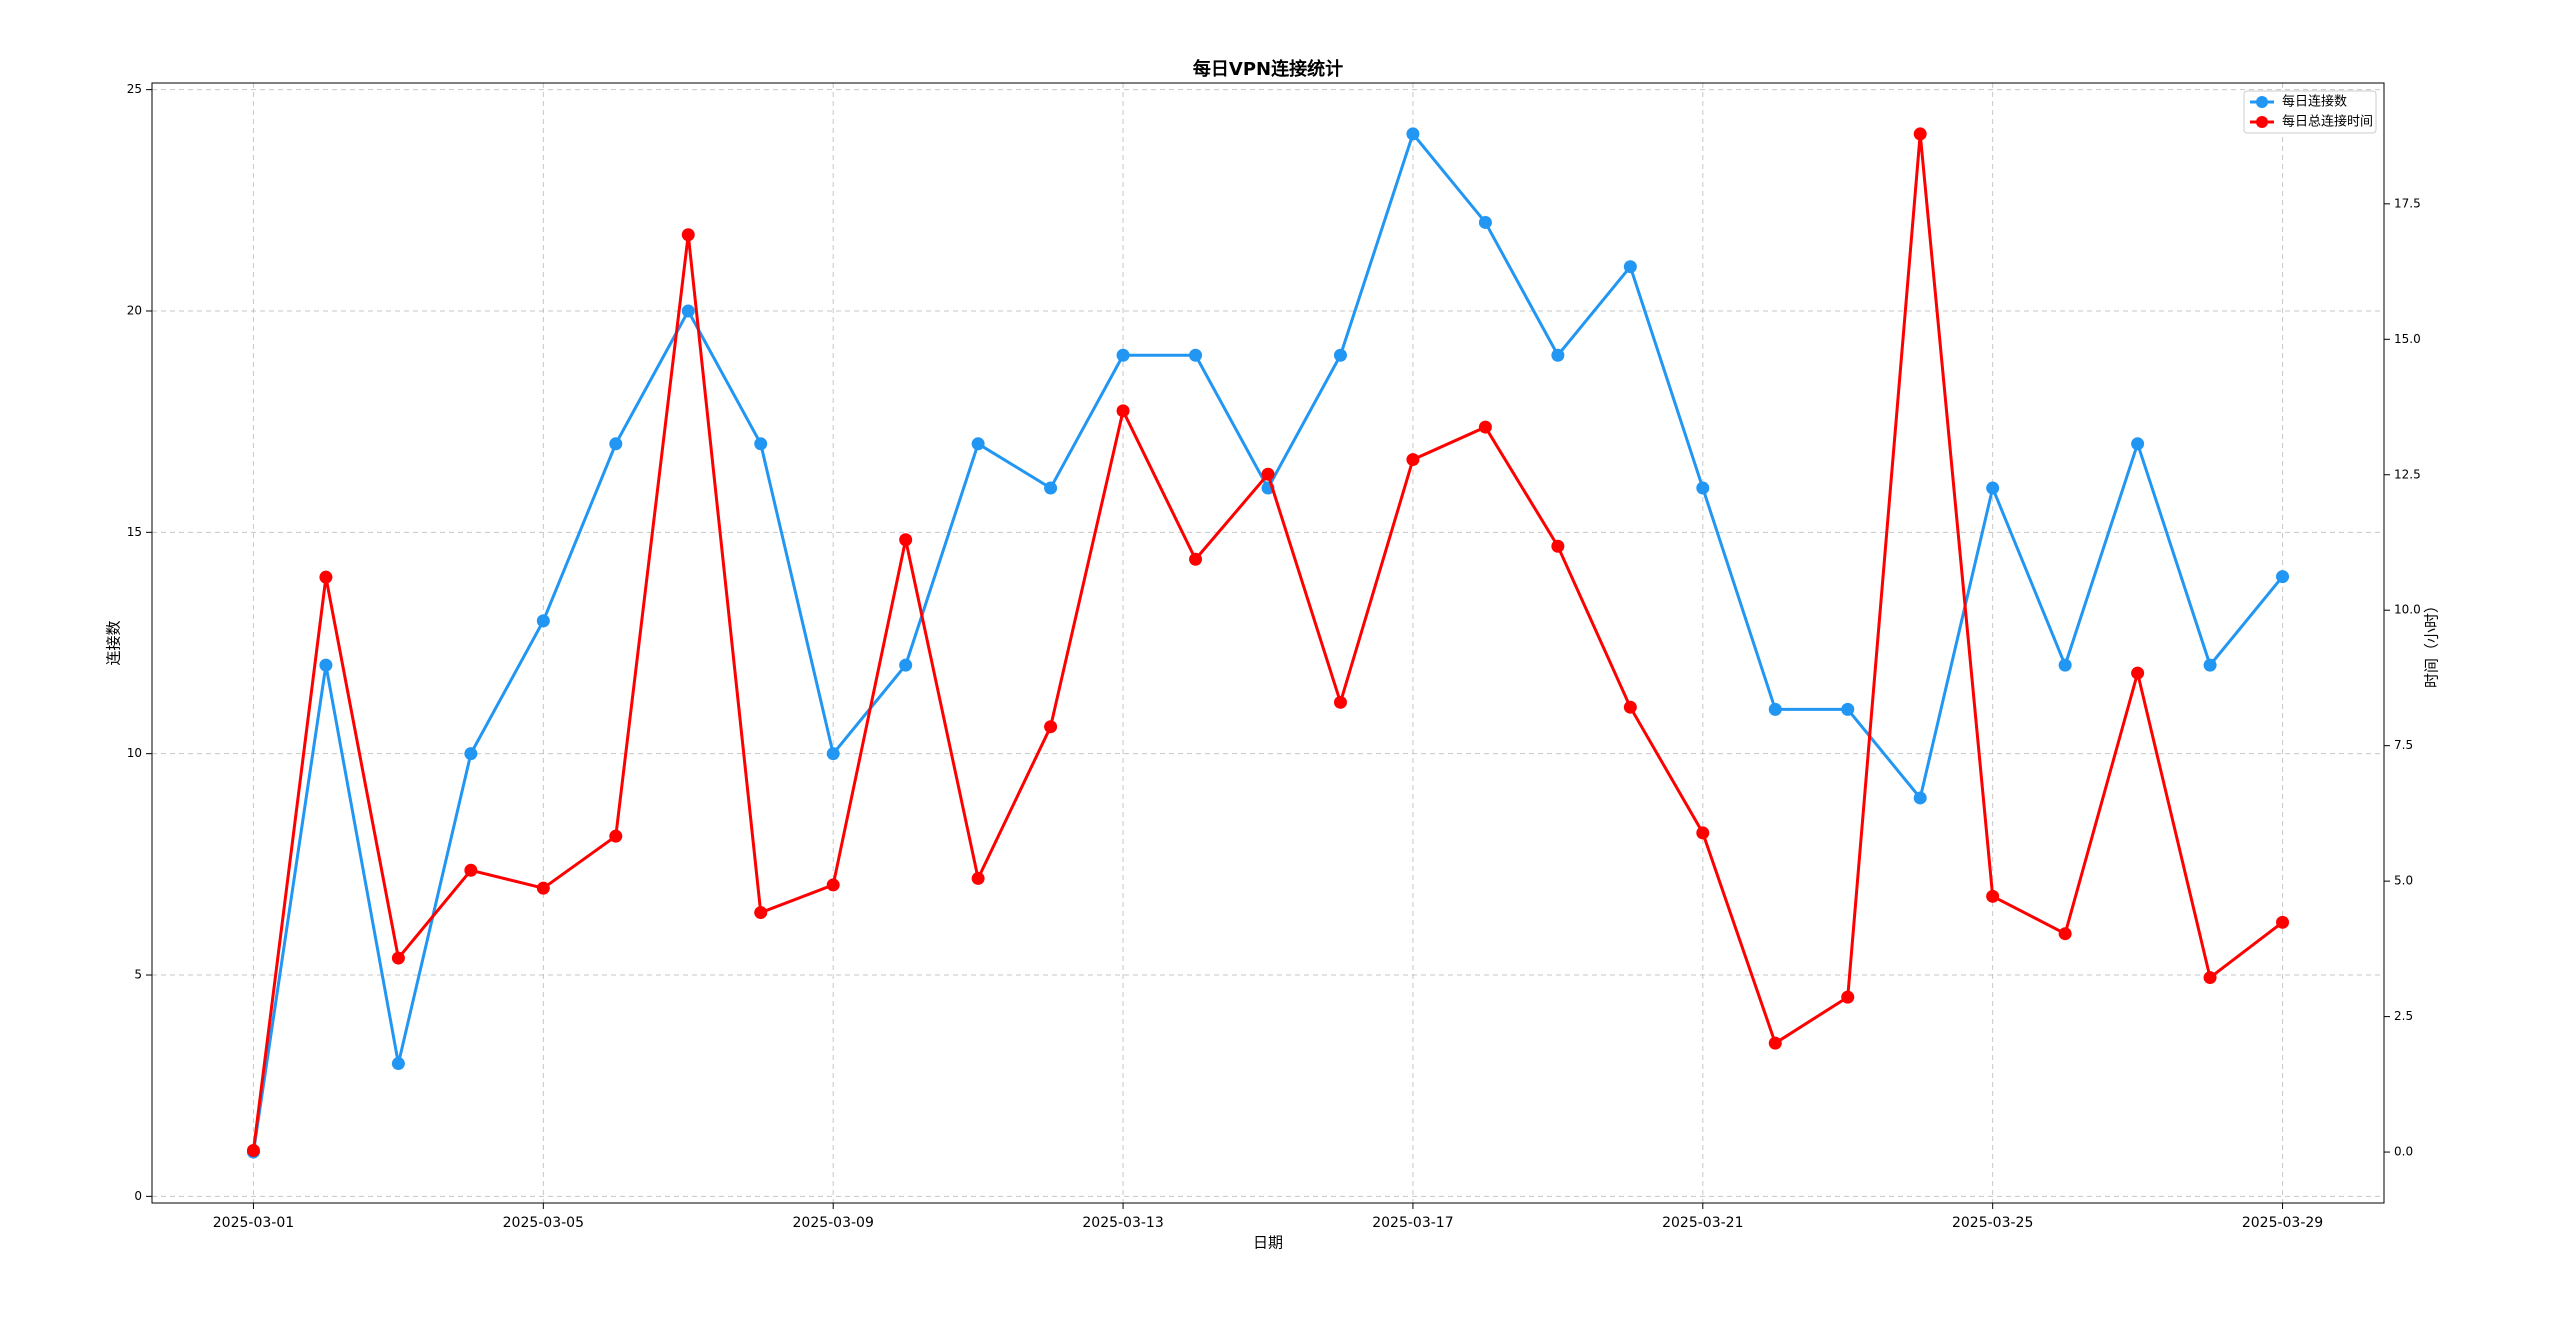 The width and height of the screenshot is (2560, 1344). What do you see at coordinates (138, 1196) in the screenshot?
I see `y-tick-label: 0` at bounding box center [138, 1196].